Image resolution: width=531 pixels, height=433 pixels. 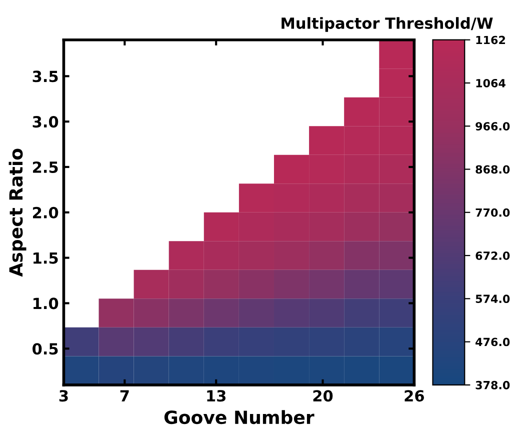 I want to click on color-bar-label: 868.0, so click(x=493, y=169).